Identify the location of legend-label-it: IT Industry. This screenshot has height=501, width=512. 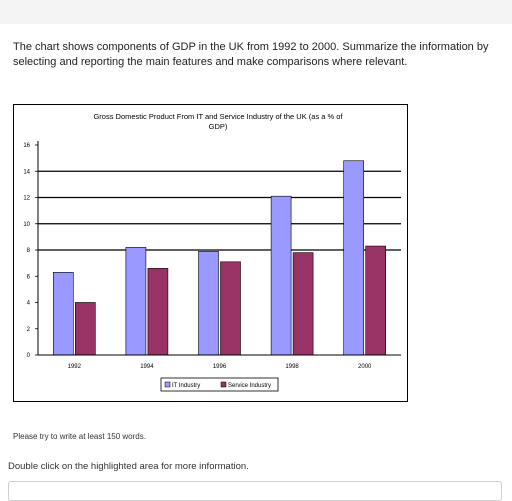
(186, 386).